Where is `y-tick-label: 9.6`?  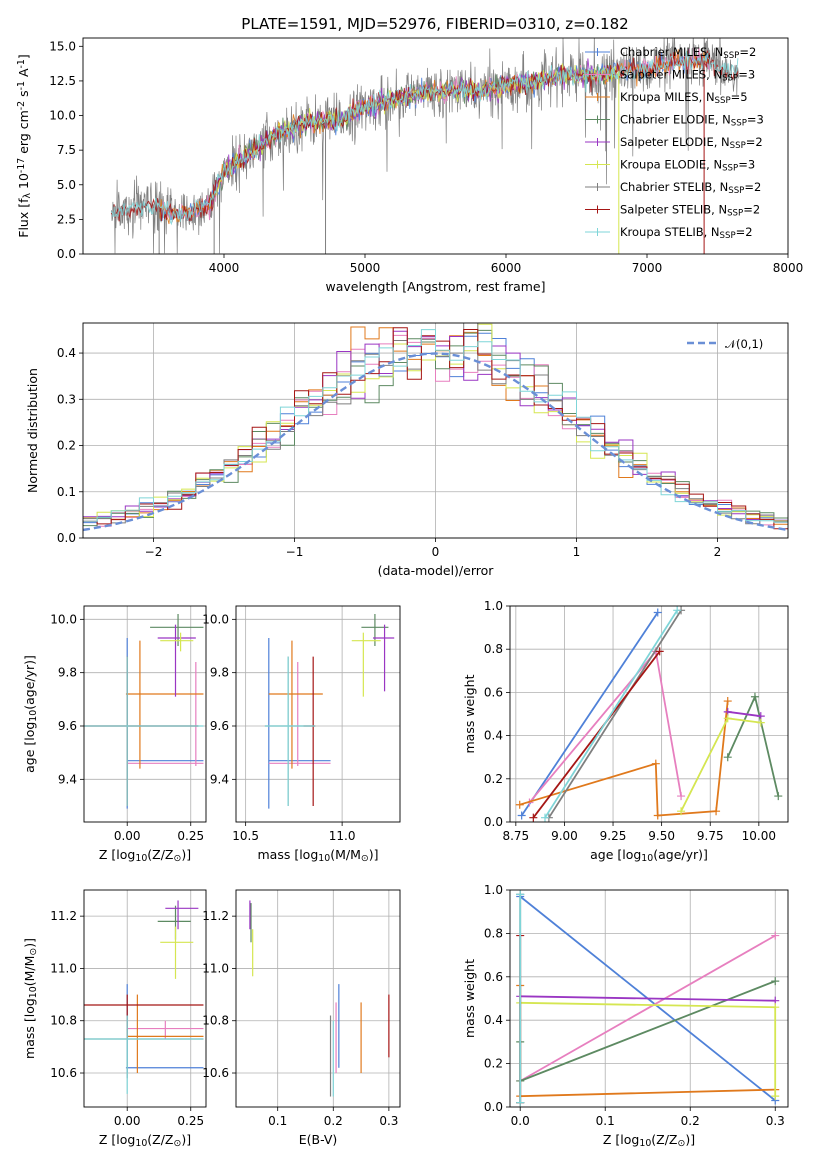 y-tick-label: 9.6 is located at coordinates (67, 726).